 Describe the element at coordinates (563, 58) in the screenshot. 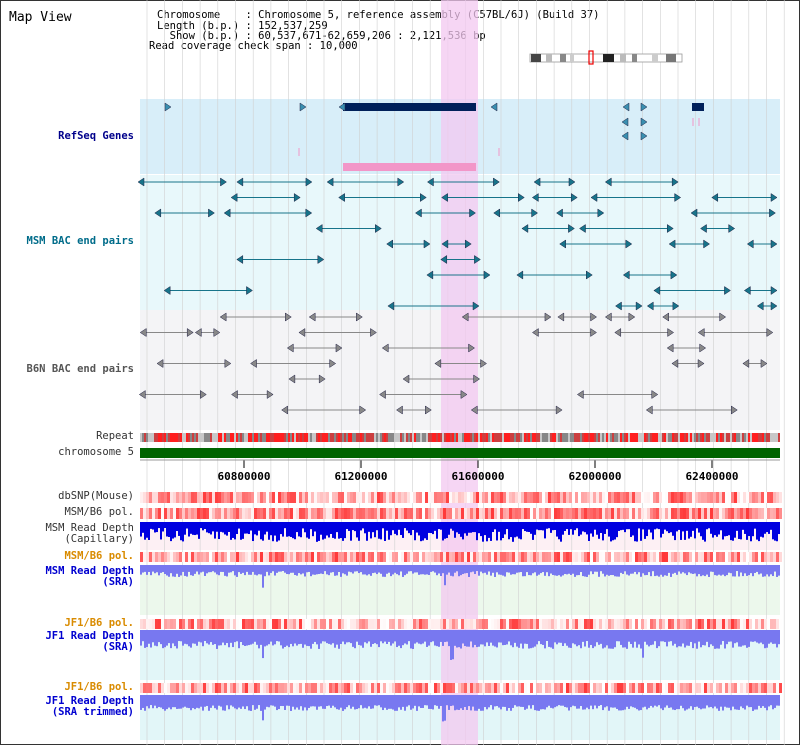

I see `ideogram-band` at that location.